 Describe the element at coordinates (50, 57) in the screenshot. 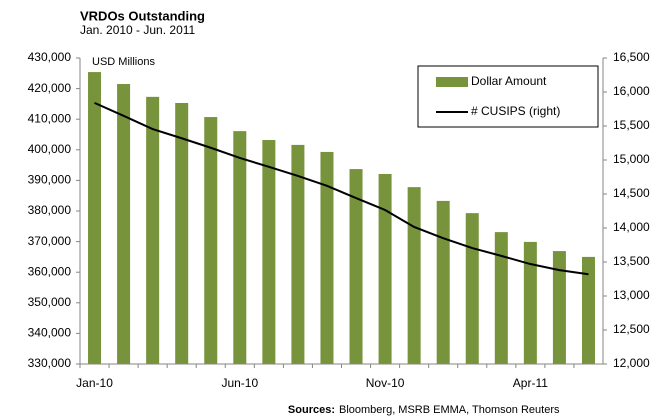

I see `y-tick-label: 430,000` at that location.